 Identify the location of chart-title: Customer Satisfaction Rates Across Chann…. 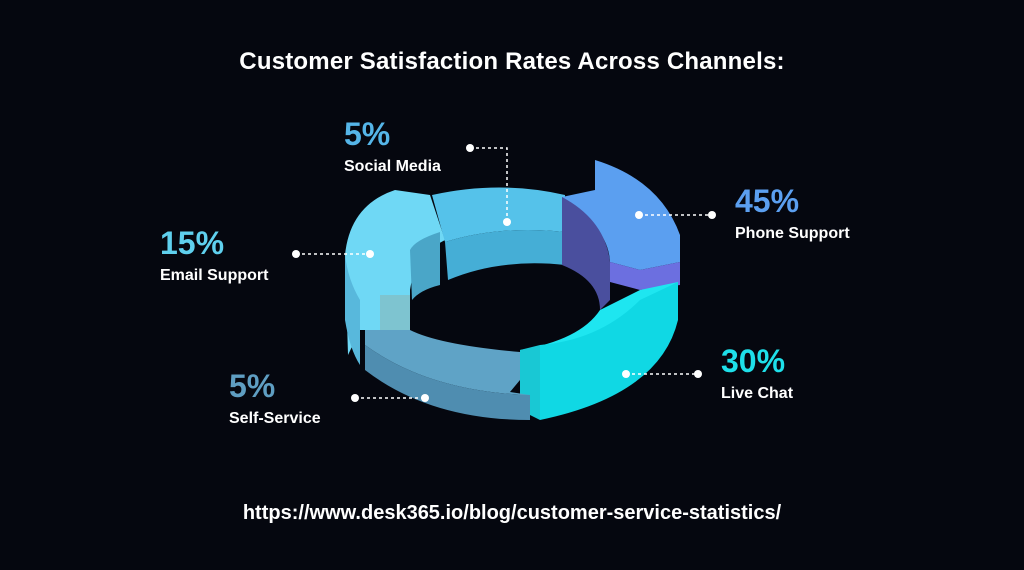
(512, 61).